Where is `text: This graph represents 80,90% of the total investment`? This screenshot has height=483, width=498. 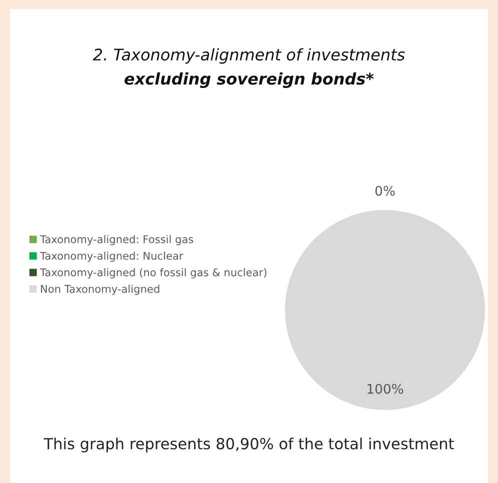
text: This graph represents 80,90% of the total investment is located at coordinates (249, 445).